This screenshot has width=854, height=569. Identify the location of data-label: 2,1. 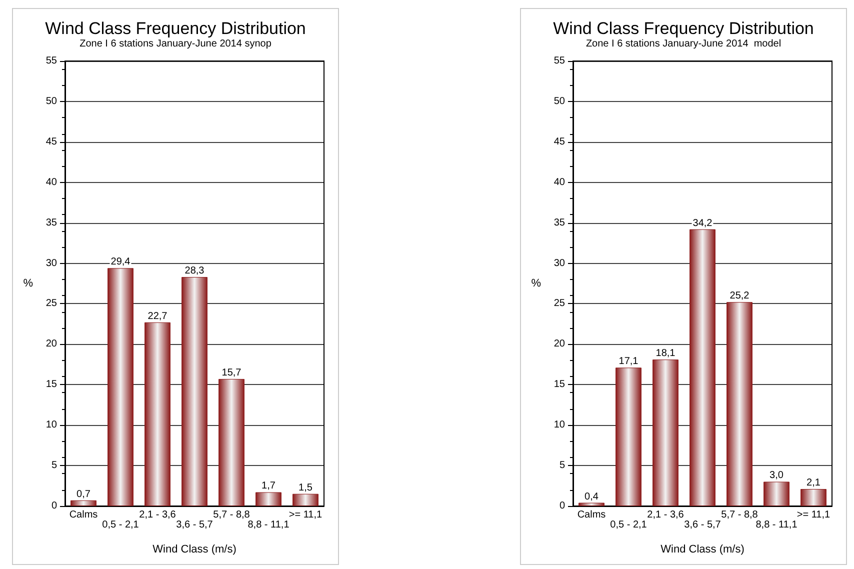
(813, 483).